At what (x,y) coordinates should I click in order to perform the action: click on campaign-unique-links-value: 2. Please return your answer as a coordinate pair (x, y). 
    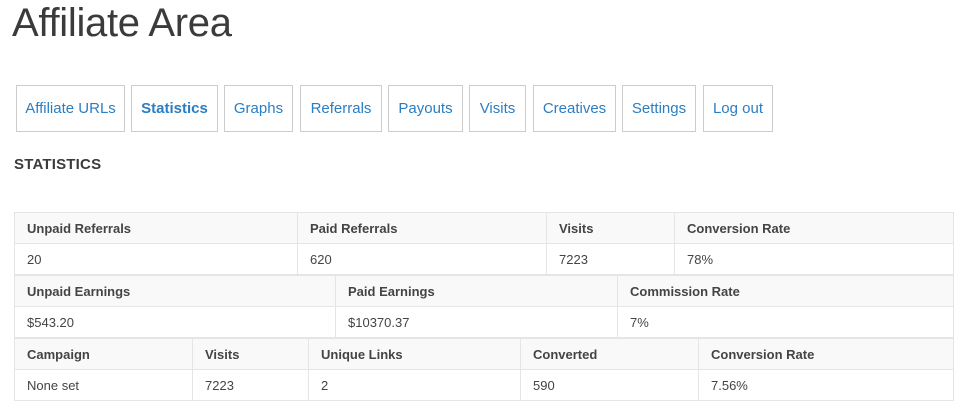
    Looking at the image, I should click on (414, 385).